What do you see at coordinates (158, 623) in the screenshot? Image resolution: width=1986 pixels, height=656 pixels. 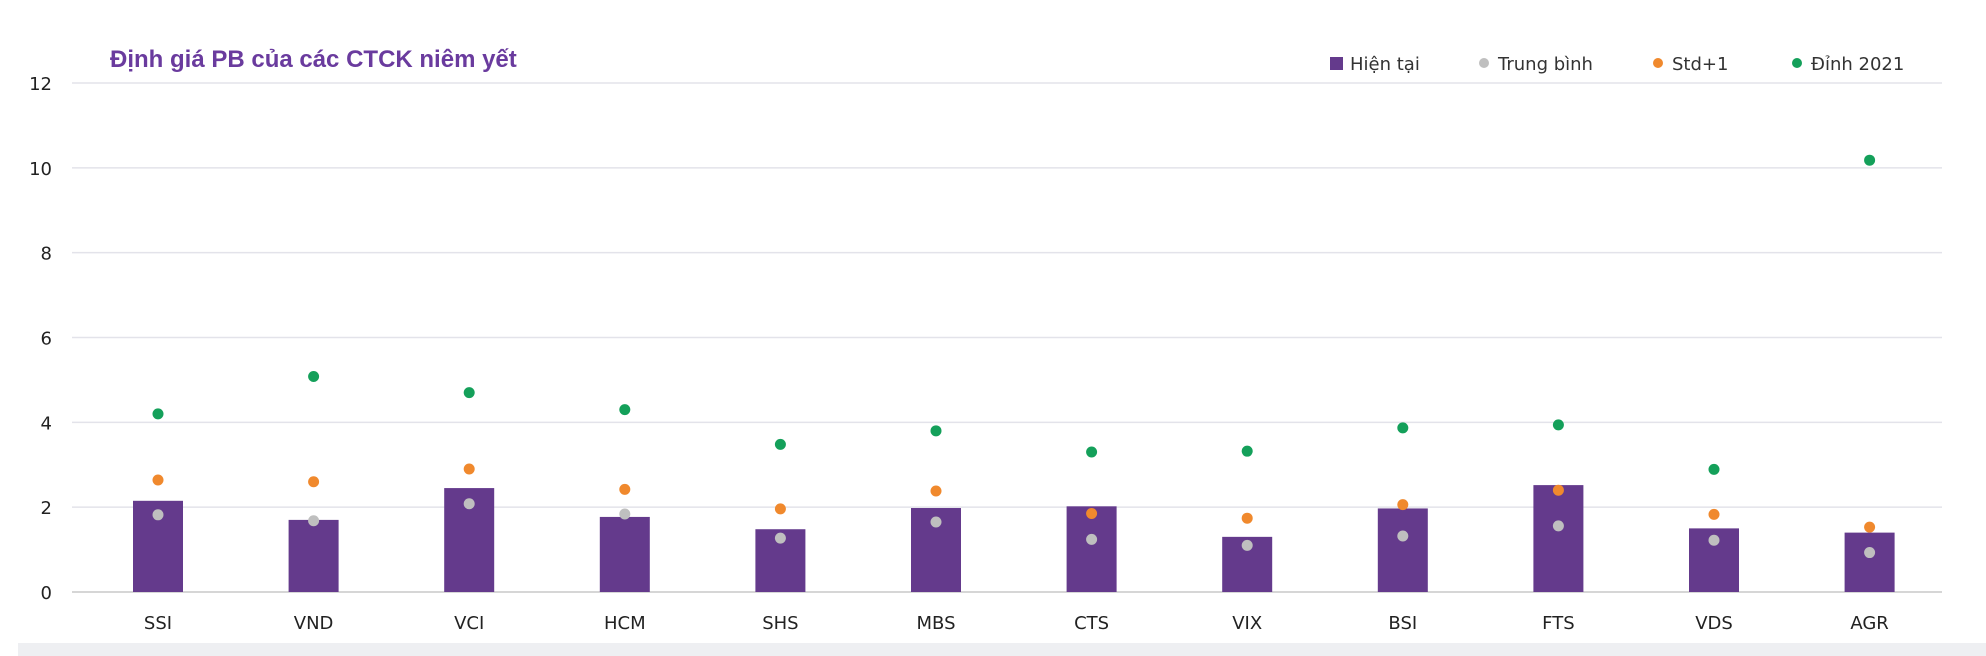 I see `x-tick-label: SSI` at bounding box center [158, 623].